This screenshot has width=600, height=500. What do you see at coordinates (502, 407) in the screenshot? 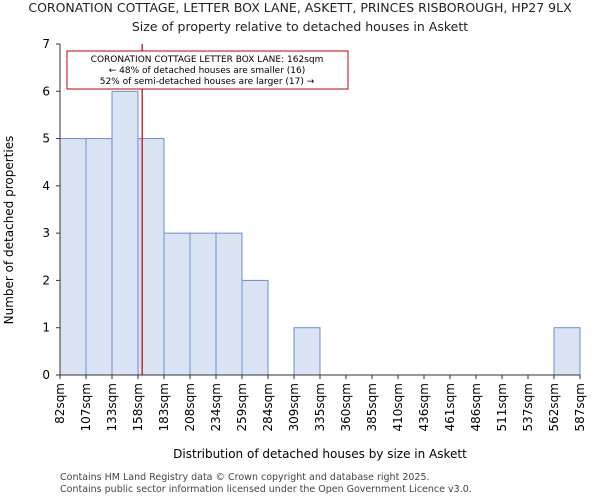
I see `x-tick-label: 511sqm` at bounding box center [502, 407].